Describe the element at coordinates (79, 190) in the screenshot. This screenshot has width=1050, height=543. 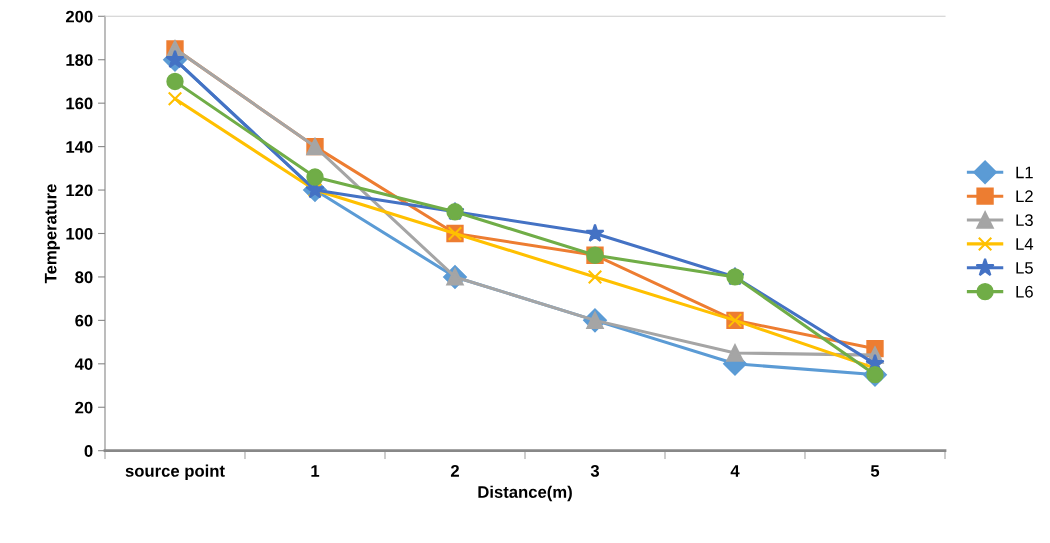
I see `y-tick-label: 120` at that location.